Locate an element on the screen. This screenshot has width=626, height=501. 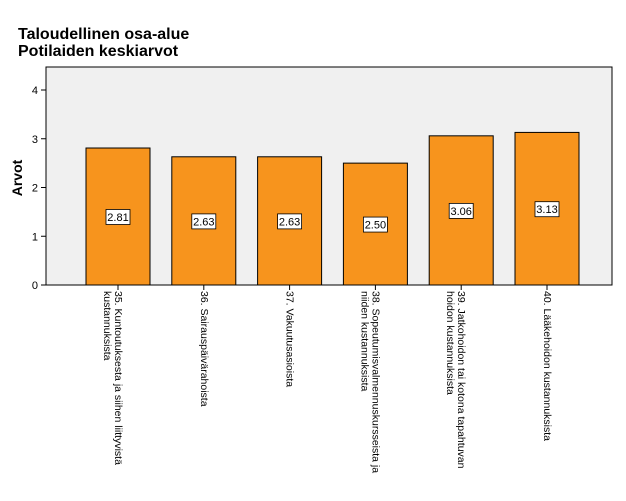
category-label: 35. Kuntoutuksesta ja siihen liittyvistä is located at coordinates (118, 378).